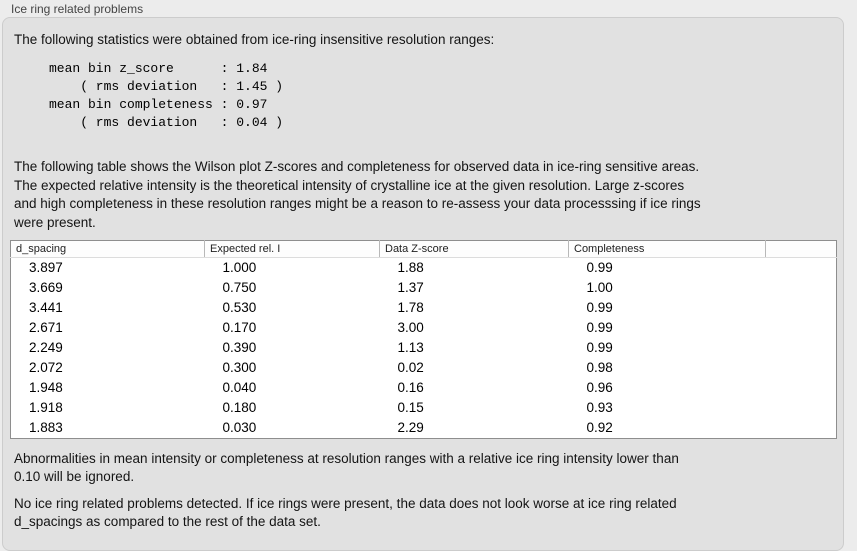 The width and height of the screenshot is (857, 551). What do you see at coordinates (474, 249) in the screenshot?
I see `column-header-data-z-score: Data Z-score` at bounding box center [474, 249].